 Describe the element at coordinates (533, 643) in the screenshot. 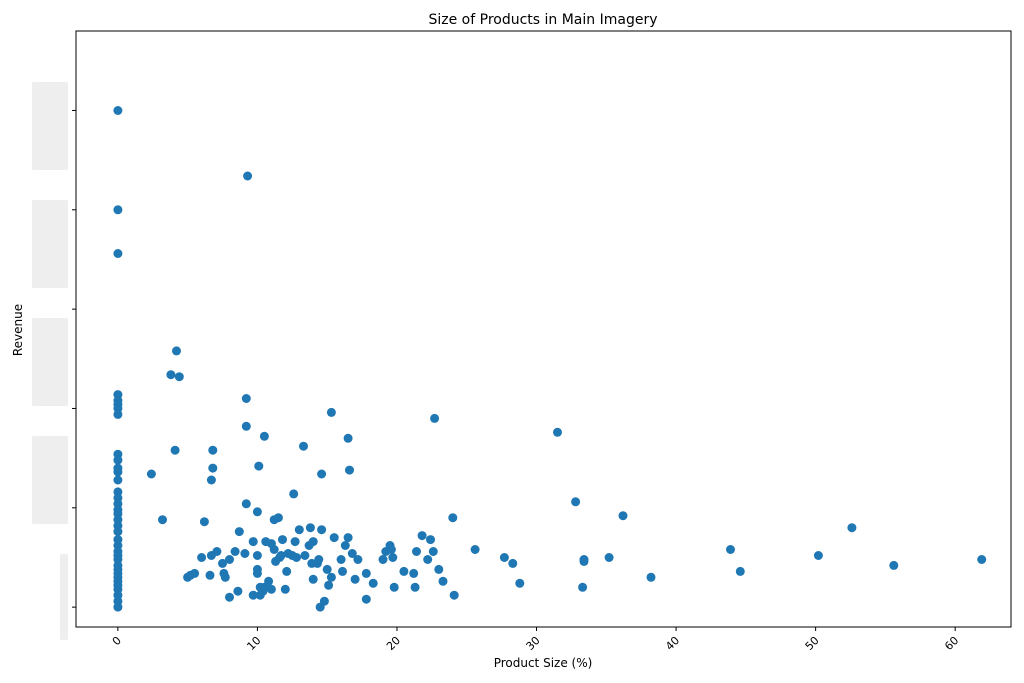

I see `x-tick-label: 30` at that location.